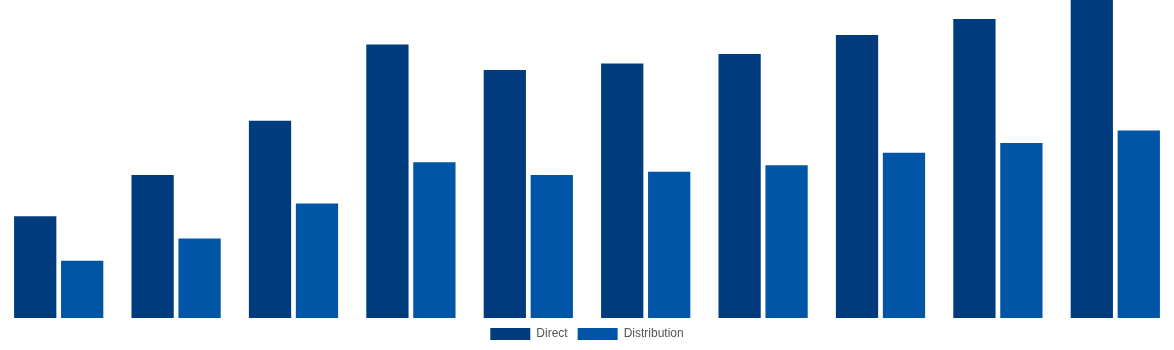  What do you see at coordinates (653, 333) in the screenshot?
I see `legend-label: Distribution` at bounding box center [653, 333].